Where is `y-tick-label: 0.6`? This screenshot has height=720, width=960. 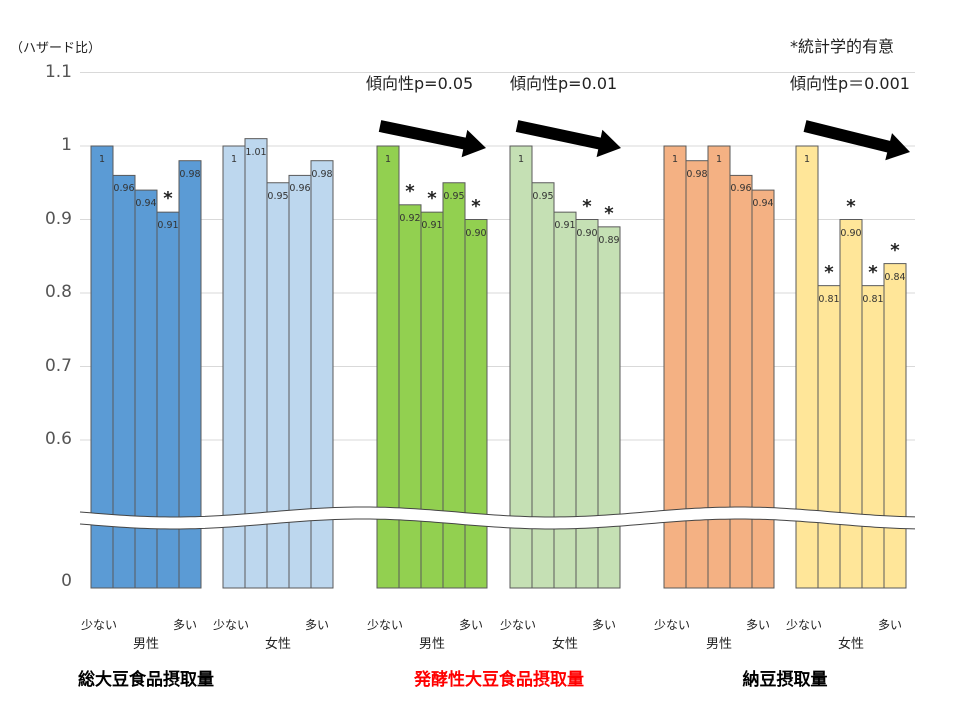 y-tick-label: 0.6 is located at coordinates (58, 439).